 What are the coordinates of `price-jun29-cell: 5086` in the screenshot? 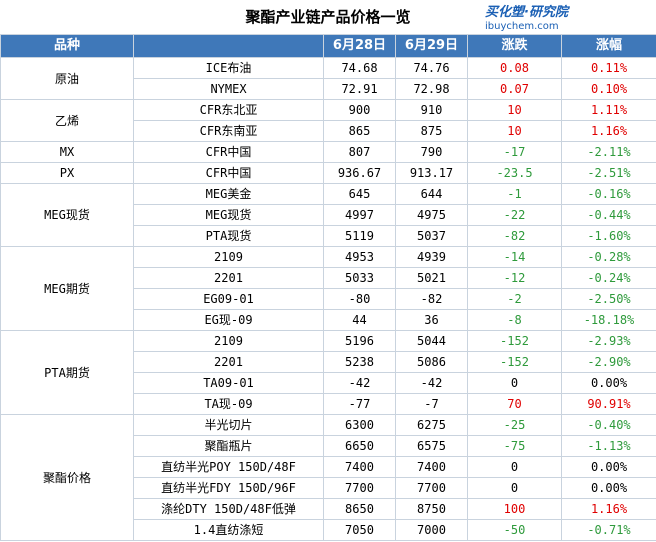 It's located at (431, 362).